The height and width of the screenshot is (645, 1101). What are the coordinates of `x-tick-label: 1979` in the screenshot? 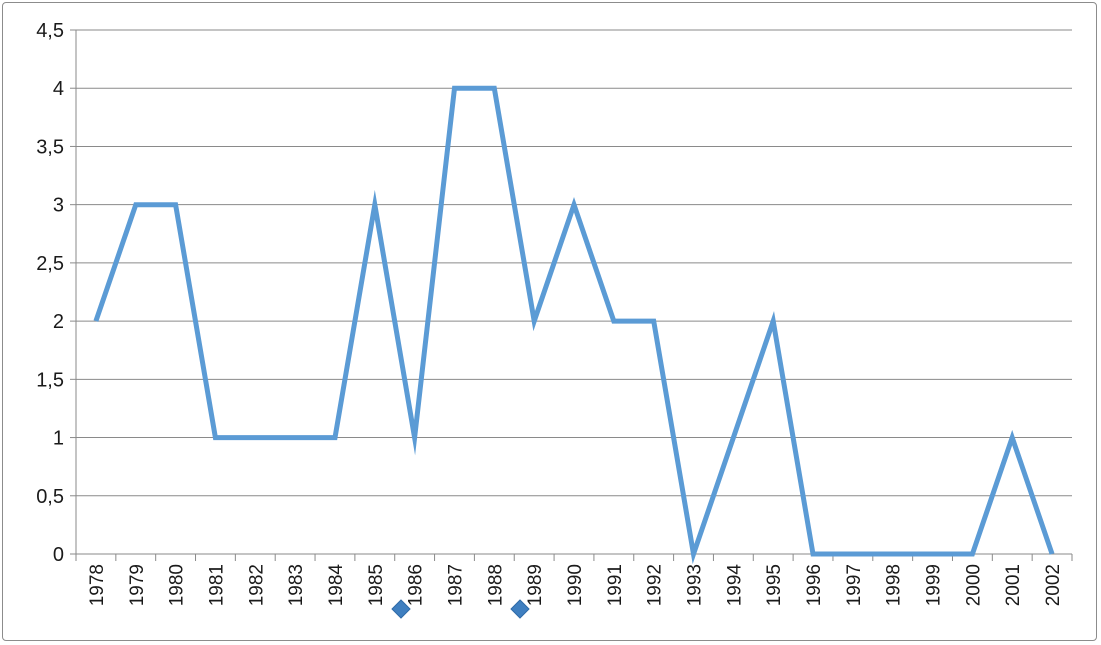 It's located at (137, 585).